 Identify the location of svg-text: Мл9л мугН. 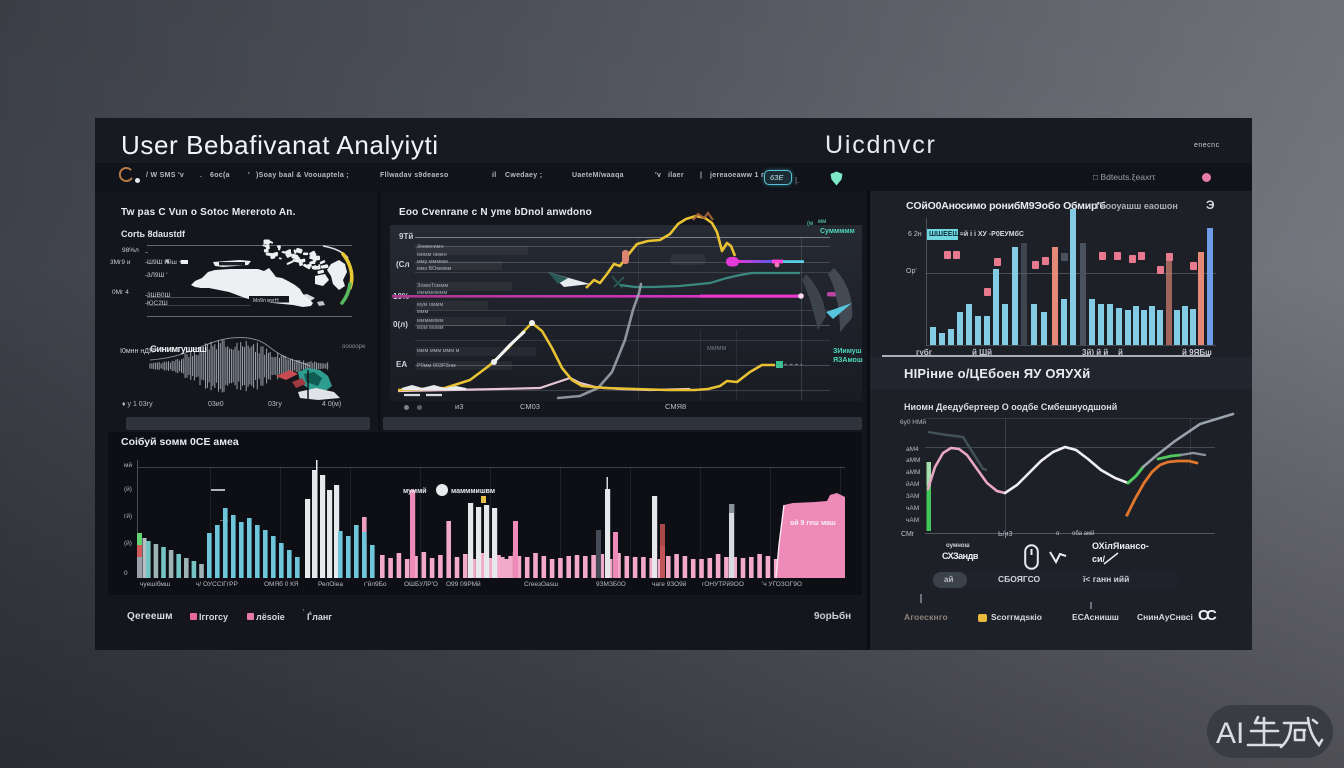
(266, 301).